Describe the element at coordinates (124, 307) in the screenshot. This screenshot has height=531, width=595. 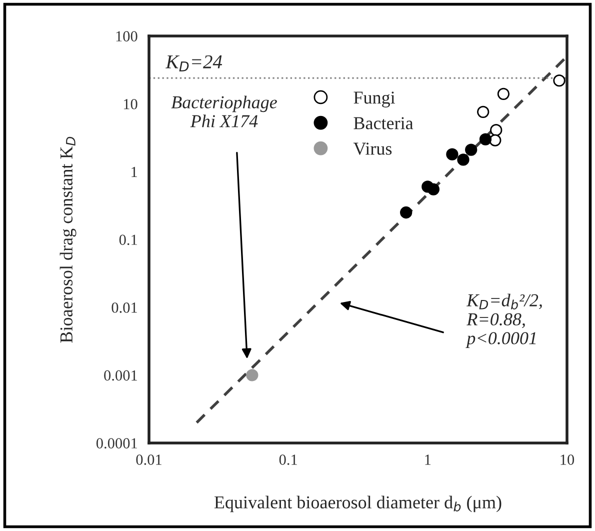
I see `y-tick-label: 0.01` at that location.